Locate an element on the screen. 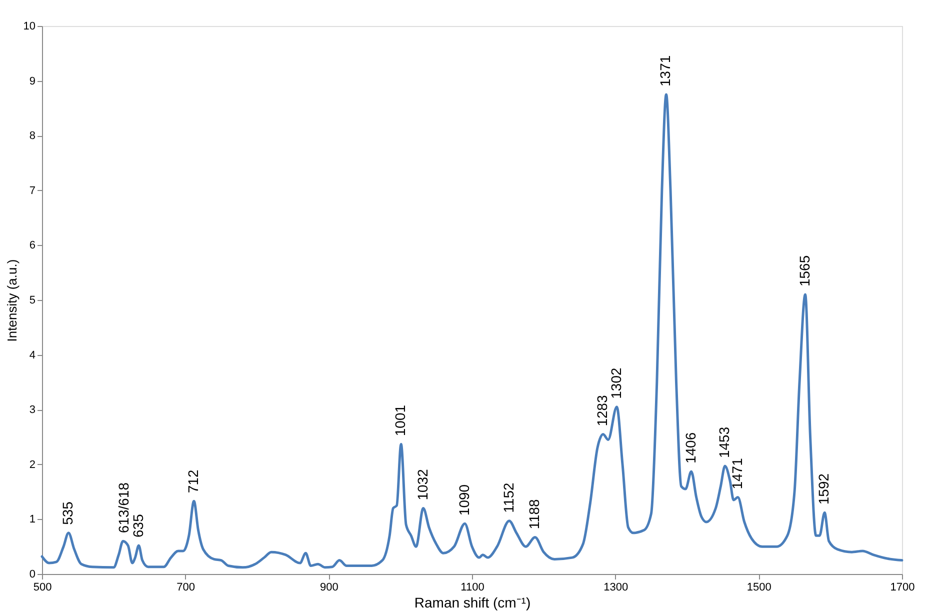  x-tick-label: 900 is located at coordinates (329, 588).